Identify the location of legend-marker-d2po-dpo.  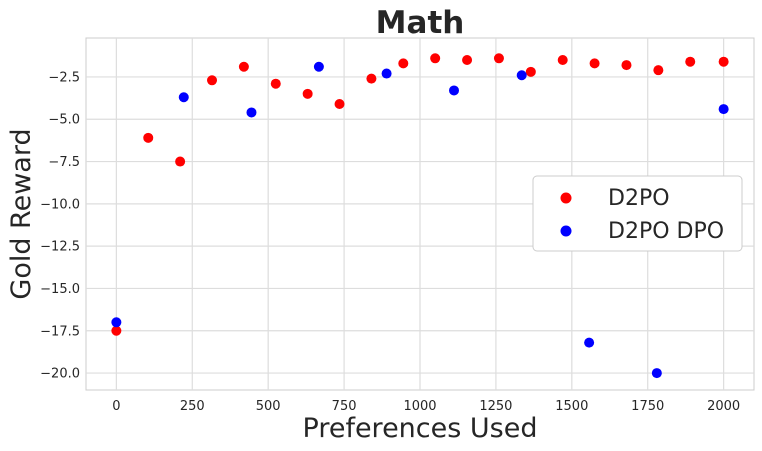
(566, 231).